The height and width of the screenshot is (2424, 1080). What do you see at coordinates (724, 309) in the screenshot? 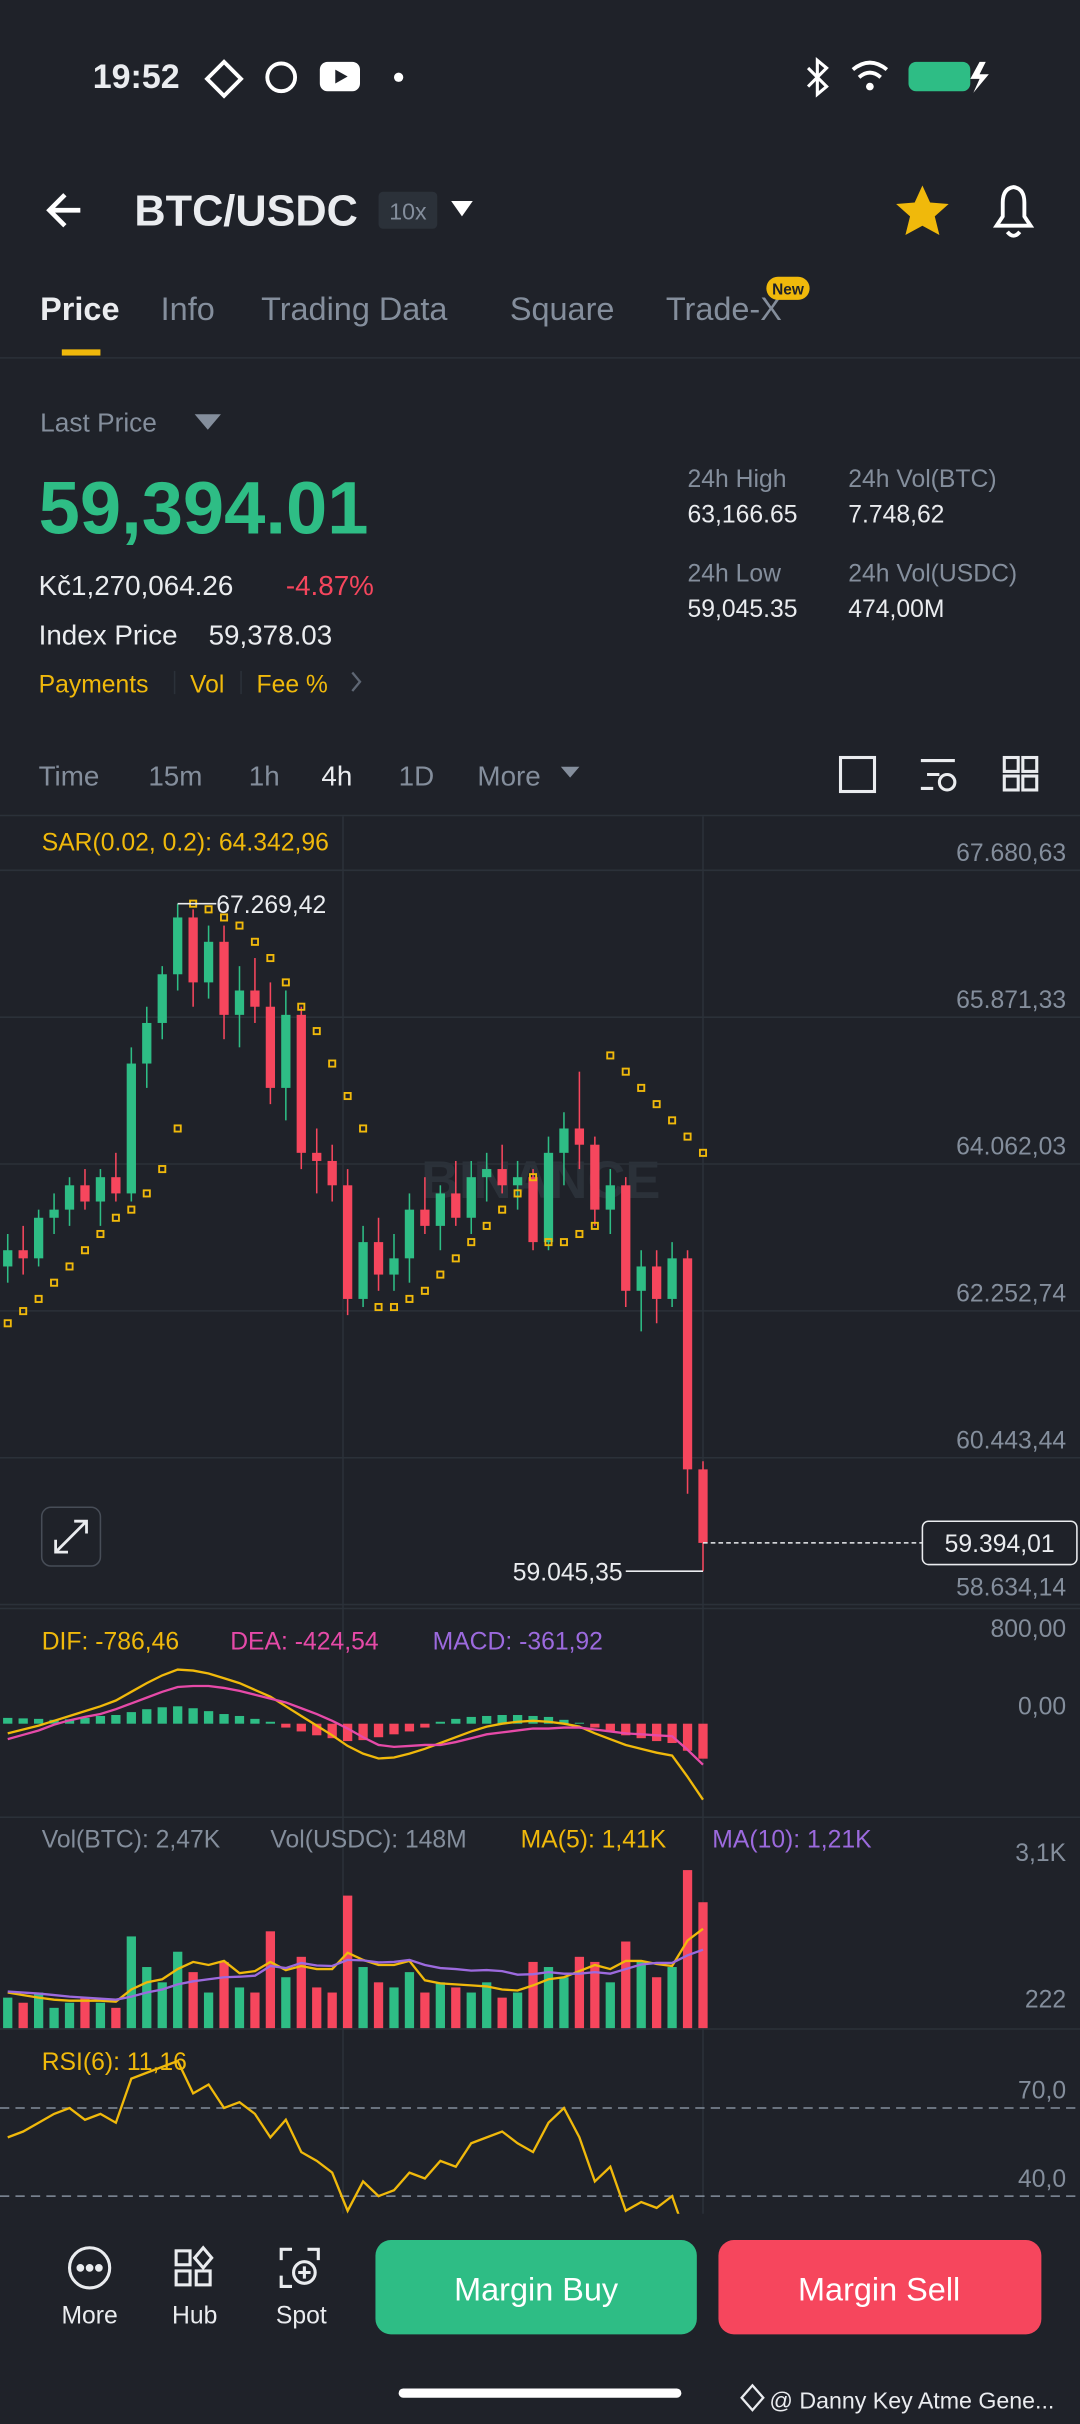
I see `tab: Trade-X` at bounding box center [724, 309].